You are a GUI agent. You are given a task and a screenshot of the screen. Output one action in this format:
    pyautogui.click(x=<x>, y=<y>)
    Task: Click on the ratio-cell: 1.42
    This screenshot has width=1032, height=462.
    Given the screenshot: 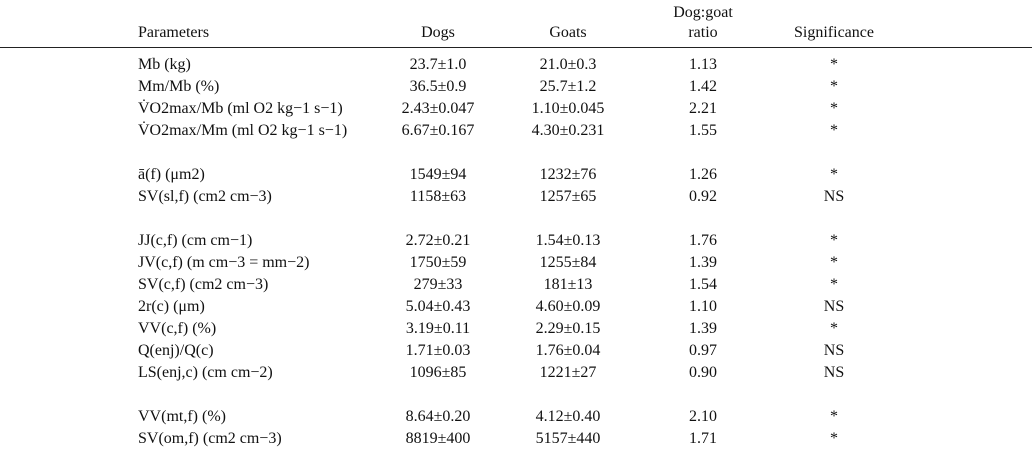 What is the action you would take?
    pyautogui.click(x=703, y=86)
    